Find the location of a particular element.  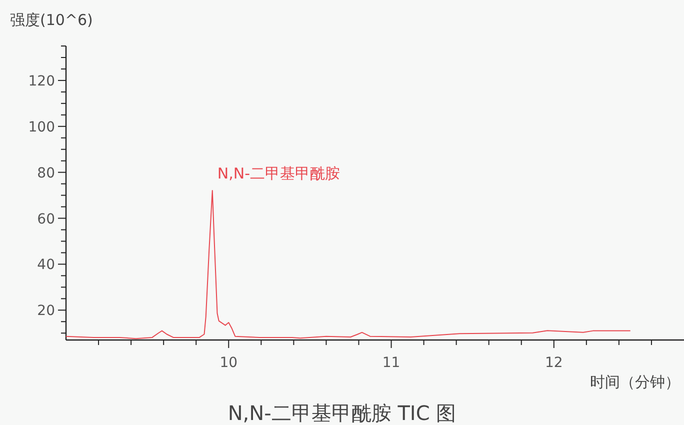

x-tick-label: 12 is located at coordinates (553, 363).